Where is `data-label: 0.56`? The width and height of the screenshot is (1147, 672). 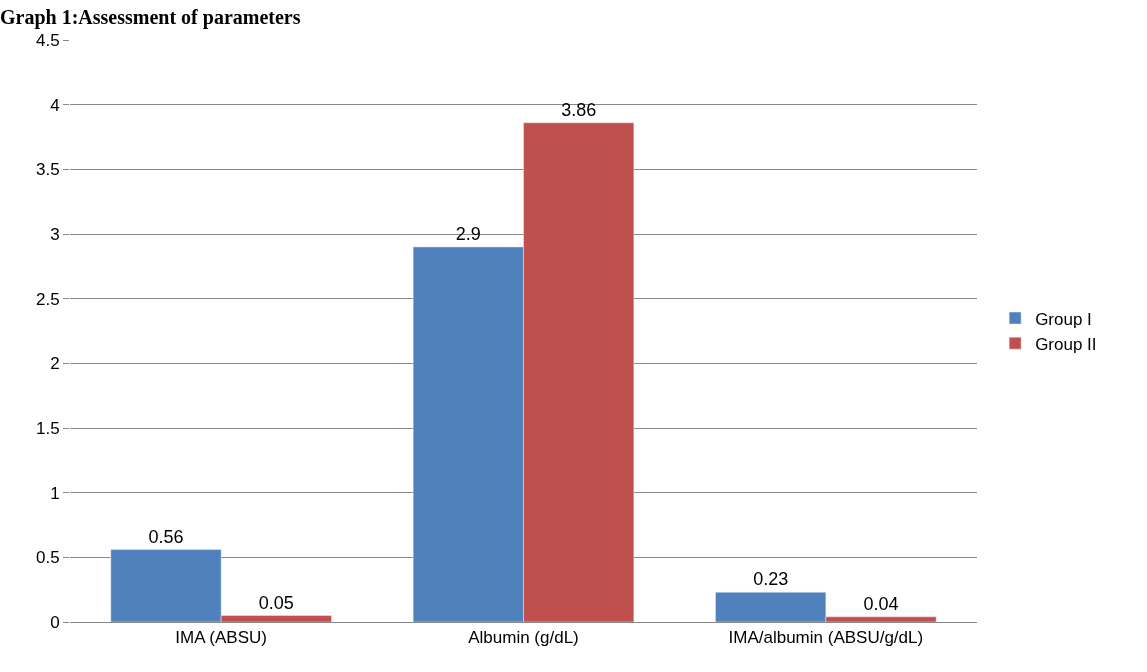
data-label: 0.56 is located at coordinates (166, 536).